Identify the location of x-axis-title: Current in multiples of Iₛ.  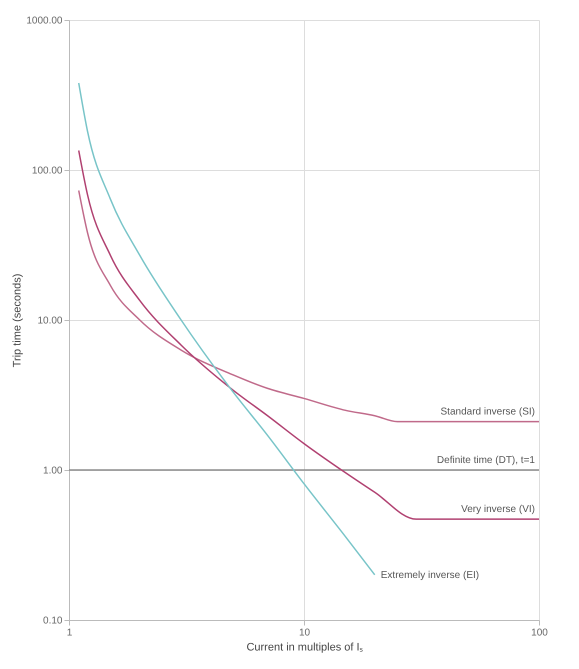
(305, 648).